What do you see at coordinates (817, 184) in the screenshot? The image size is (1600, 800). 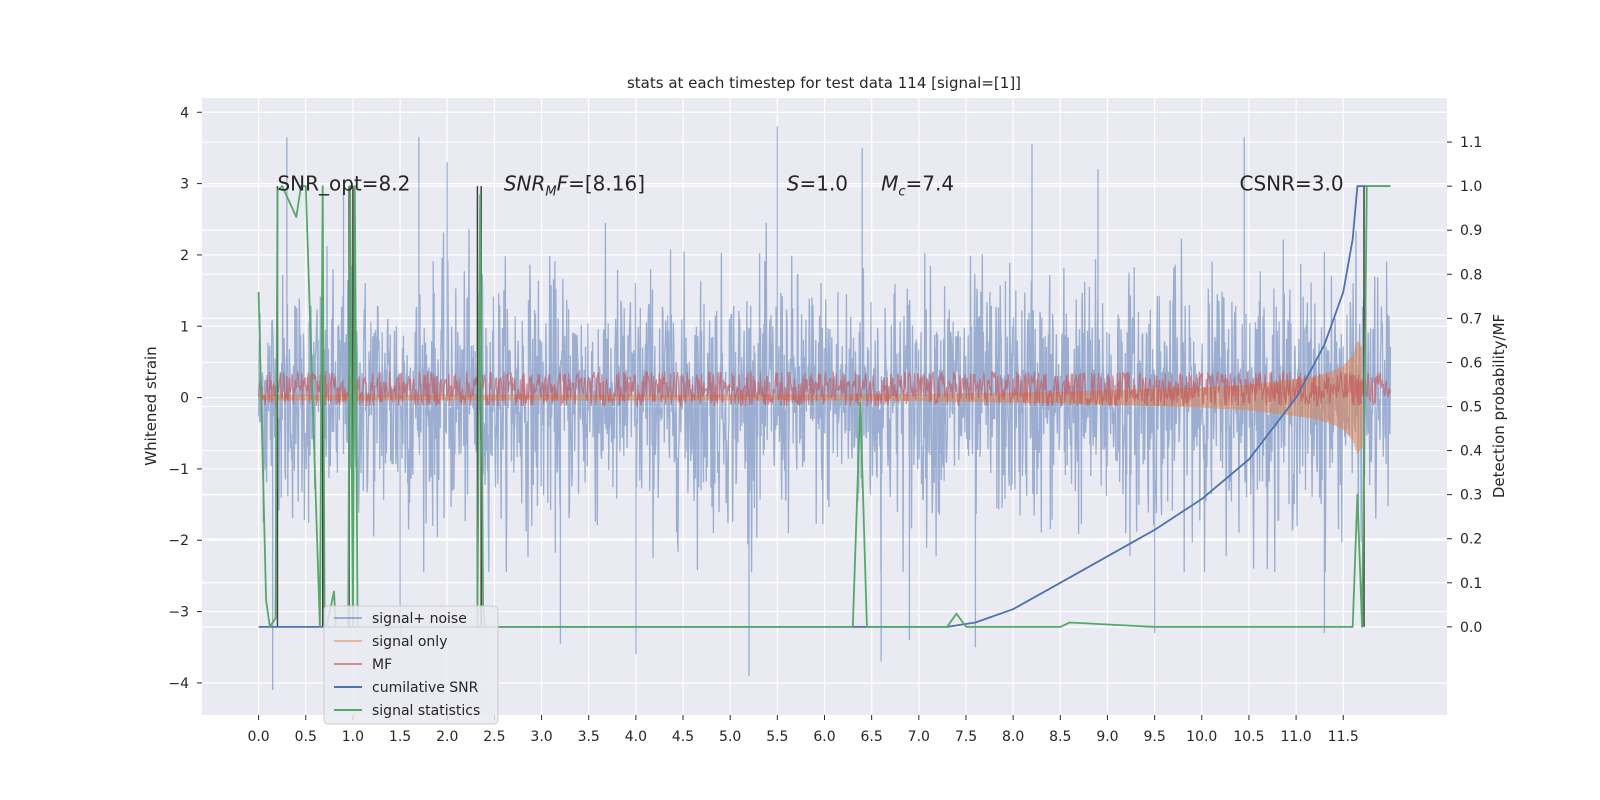 I see `annotation-text: S=1.0` at bounding box center [817, 184].